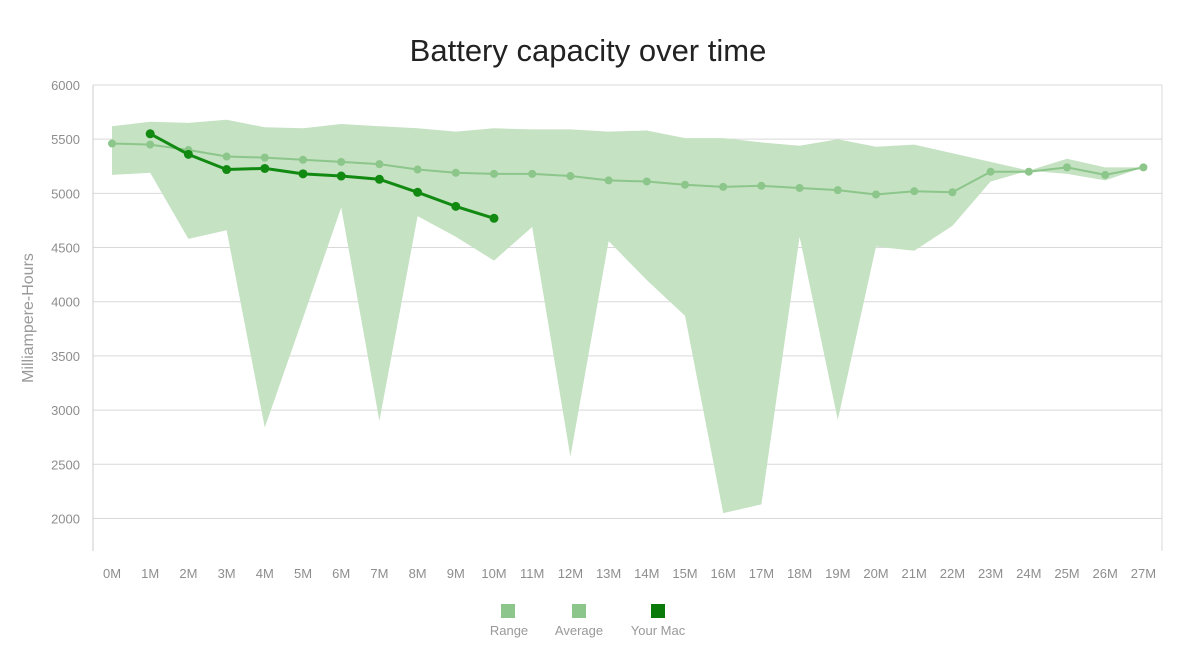 This screenshot has width=1200, height=661. I want to click on your-mac-point-4M, so click(265, 168).